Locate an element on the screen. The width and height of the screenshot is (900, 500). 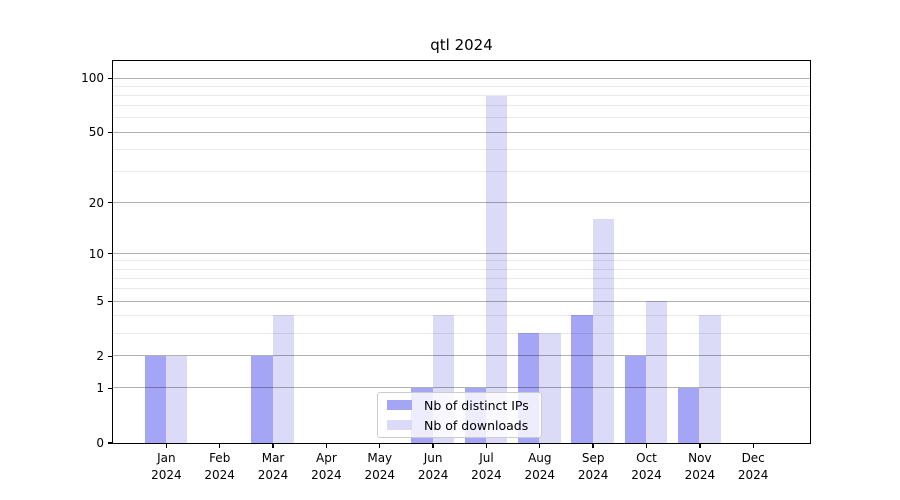
y-tick-label-20: 20 is located at coordinates (96, 202).